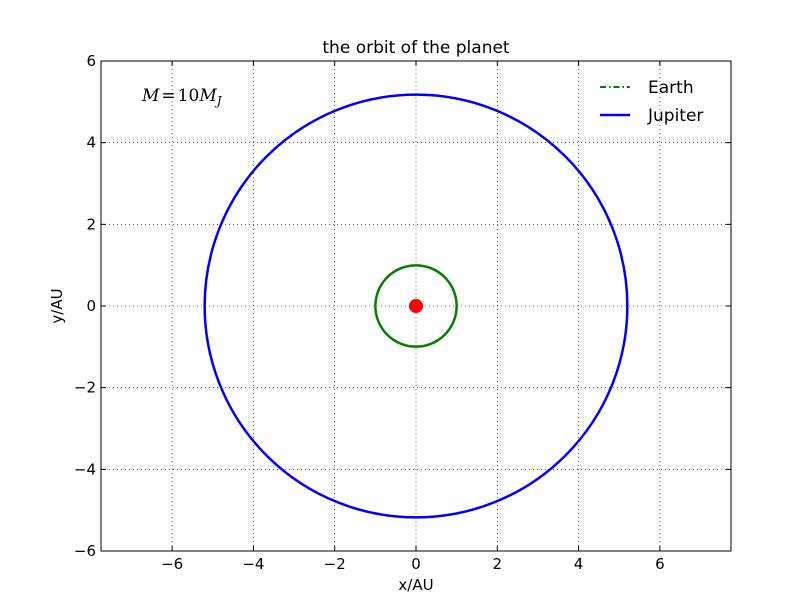  What do you see at coordinates (579, 564) in the screenshot?
I see `x-tick-label: 4` at bounding box center [579, 564].